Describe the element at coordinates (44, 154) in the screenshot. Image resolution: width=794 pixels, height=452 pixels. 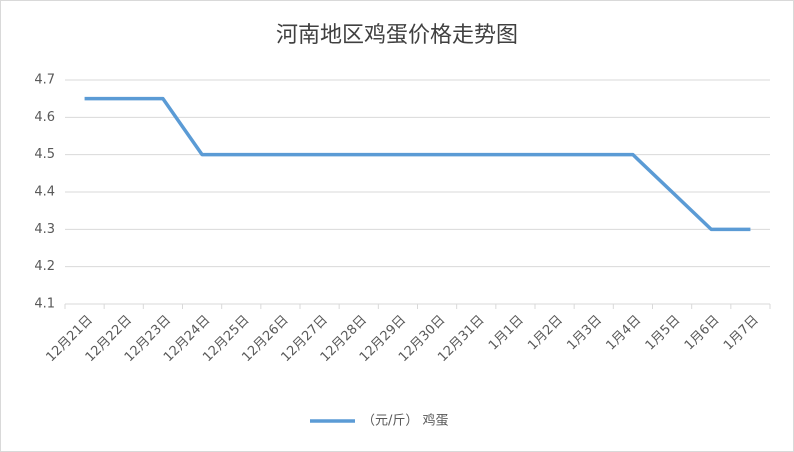
I see `y-tick-label: 4.5` at that location.